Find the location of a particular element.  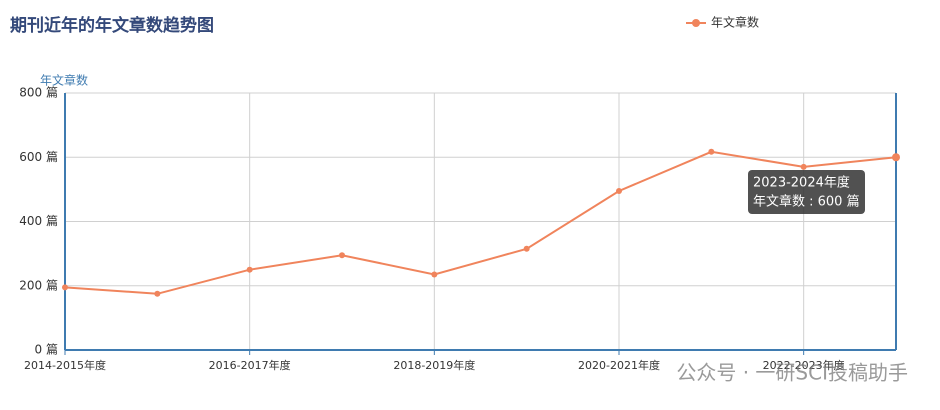

x-tick-label: 2018-2019年度 is located at coordinates (434, 365).